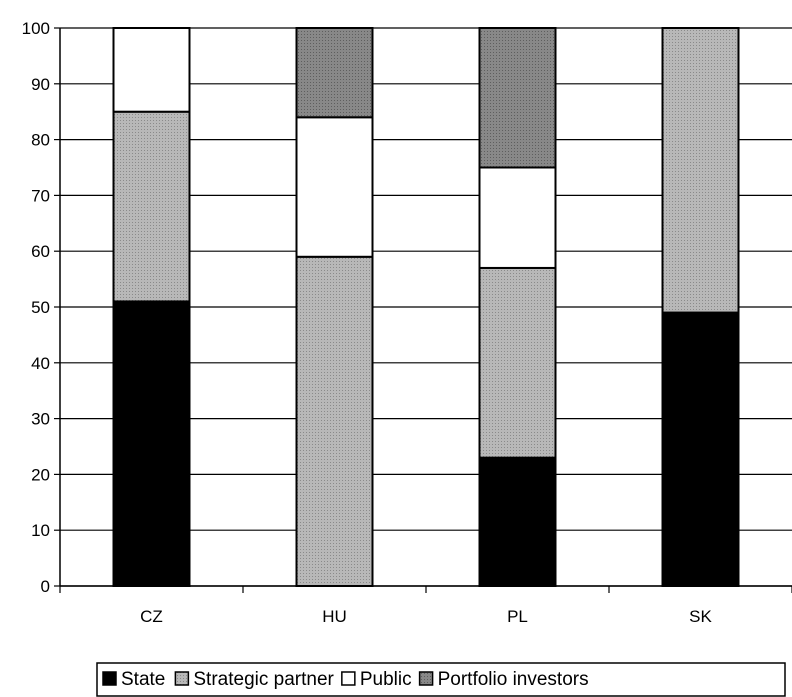  Describe the element at coordinates (517, 362) in the screenshot. I see `bar-segment-pl-strategic-partner` at that location.